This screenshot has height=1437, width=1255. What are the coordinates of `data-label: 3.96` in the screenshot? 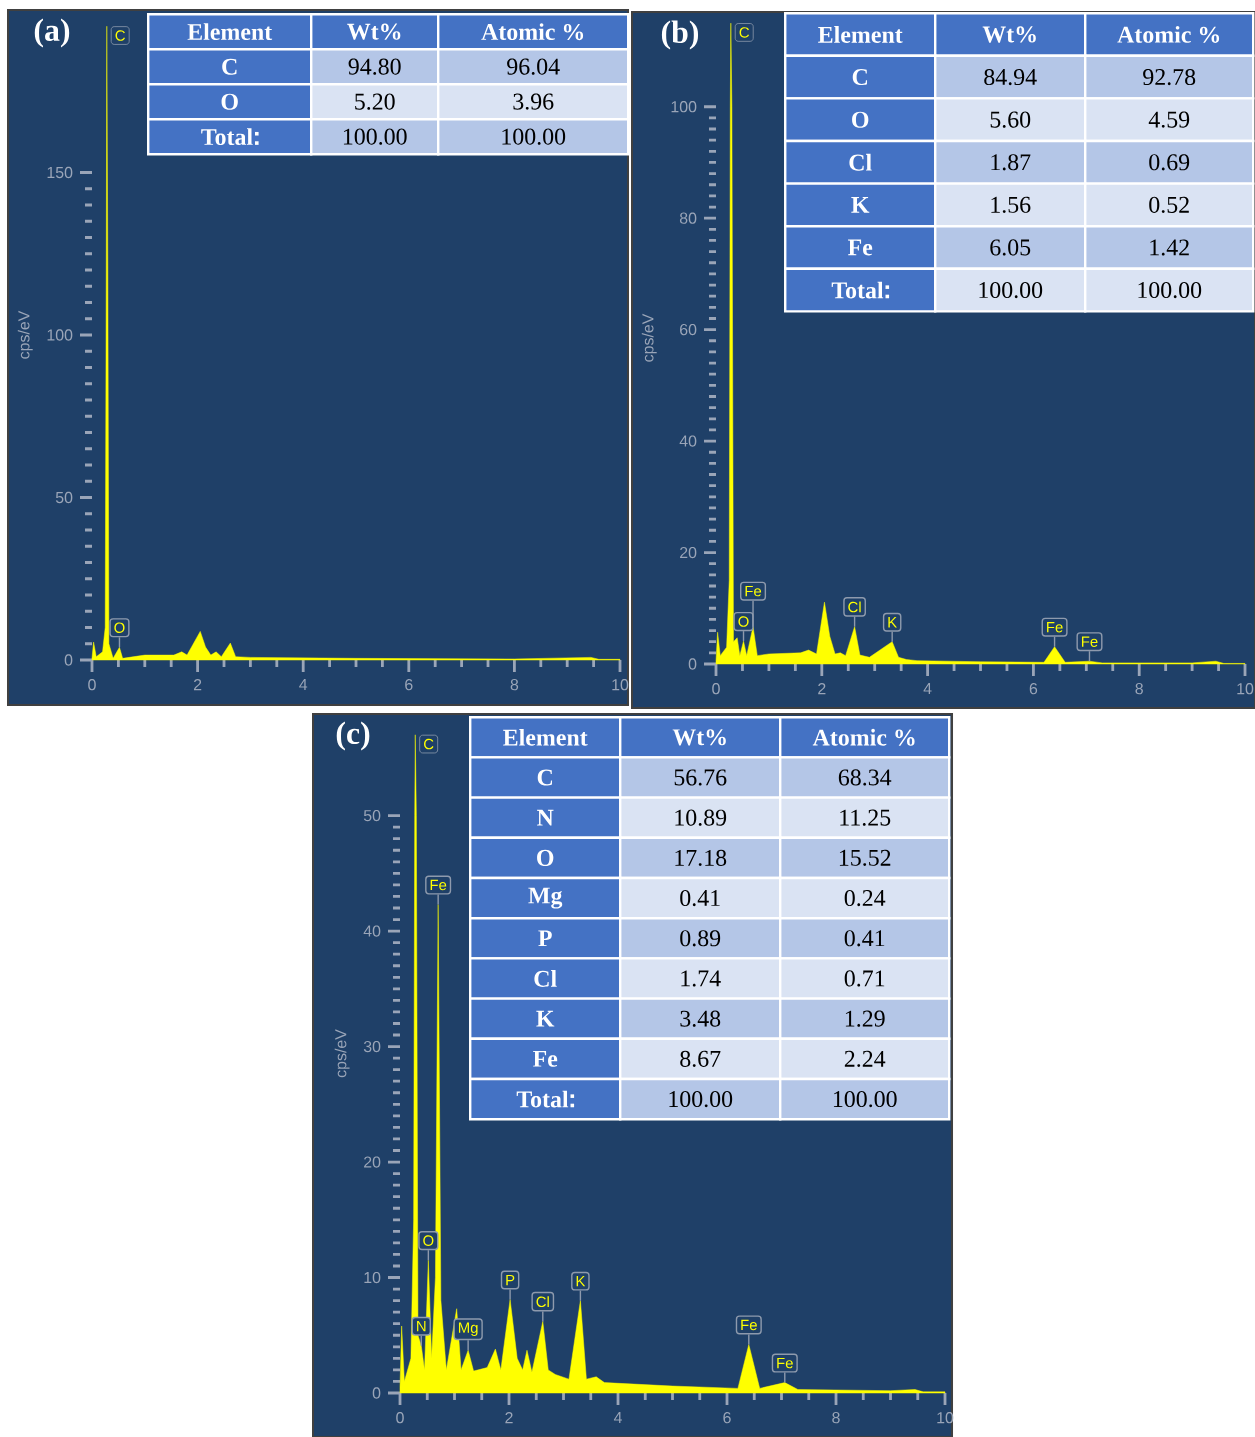 It's located at (533, 101).